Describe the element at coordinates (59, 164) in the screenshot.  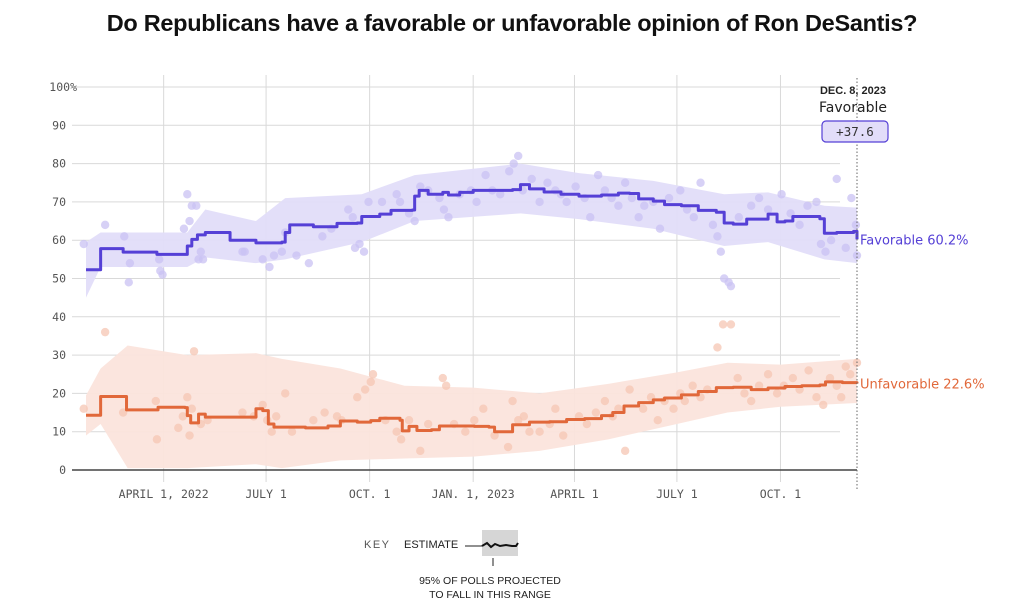
I see `y-tick-label: 80` at that location.